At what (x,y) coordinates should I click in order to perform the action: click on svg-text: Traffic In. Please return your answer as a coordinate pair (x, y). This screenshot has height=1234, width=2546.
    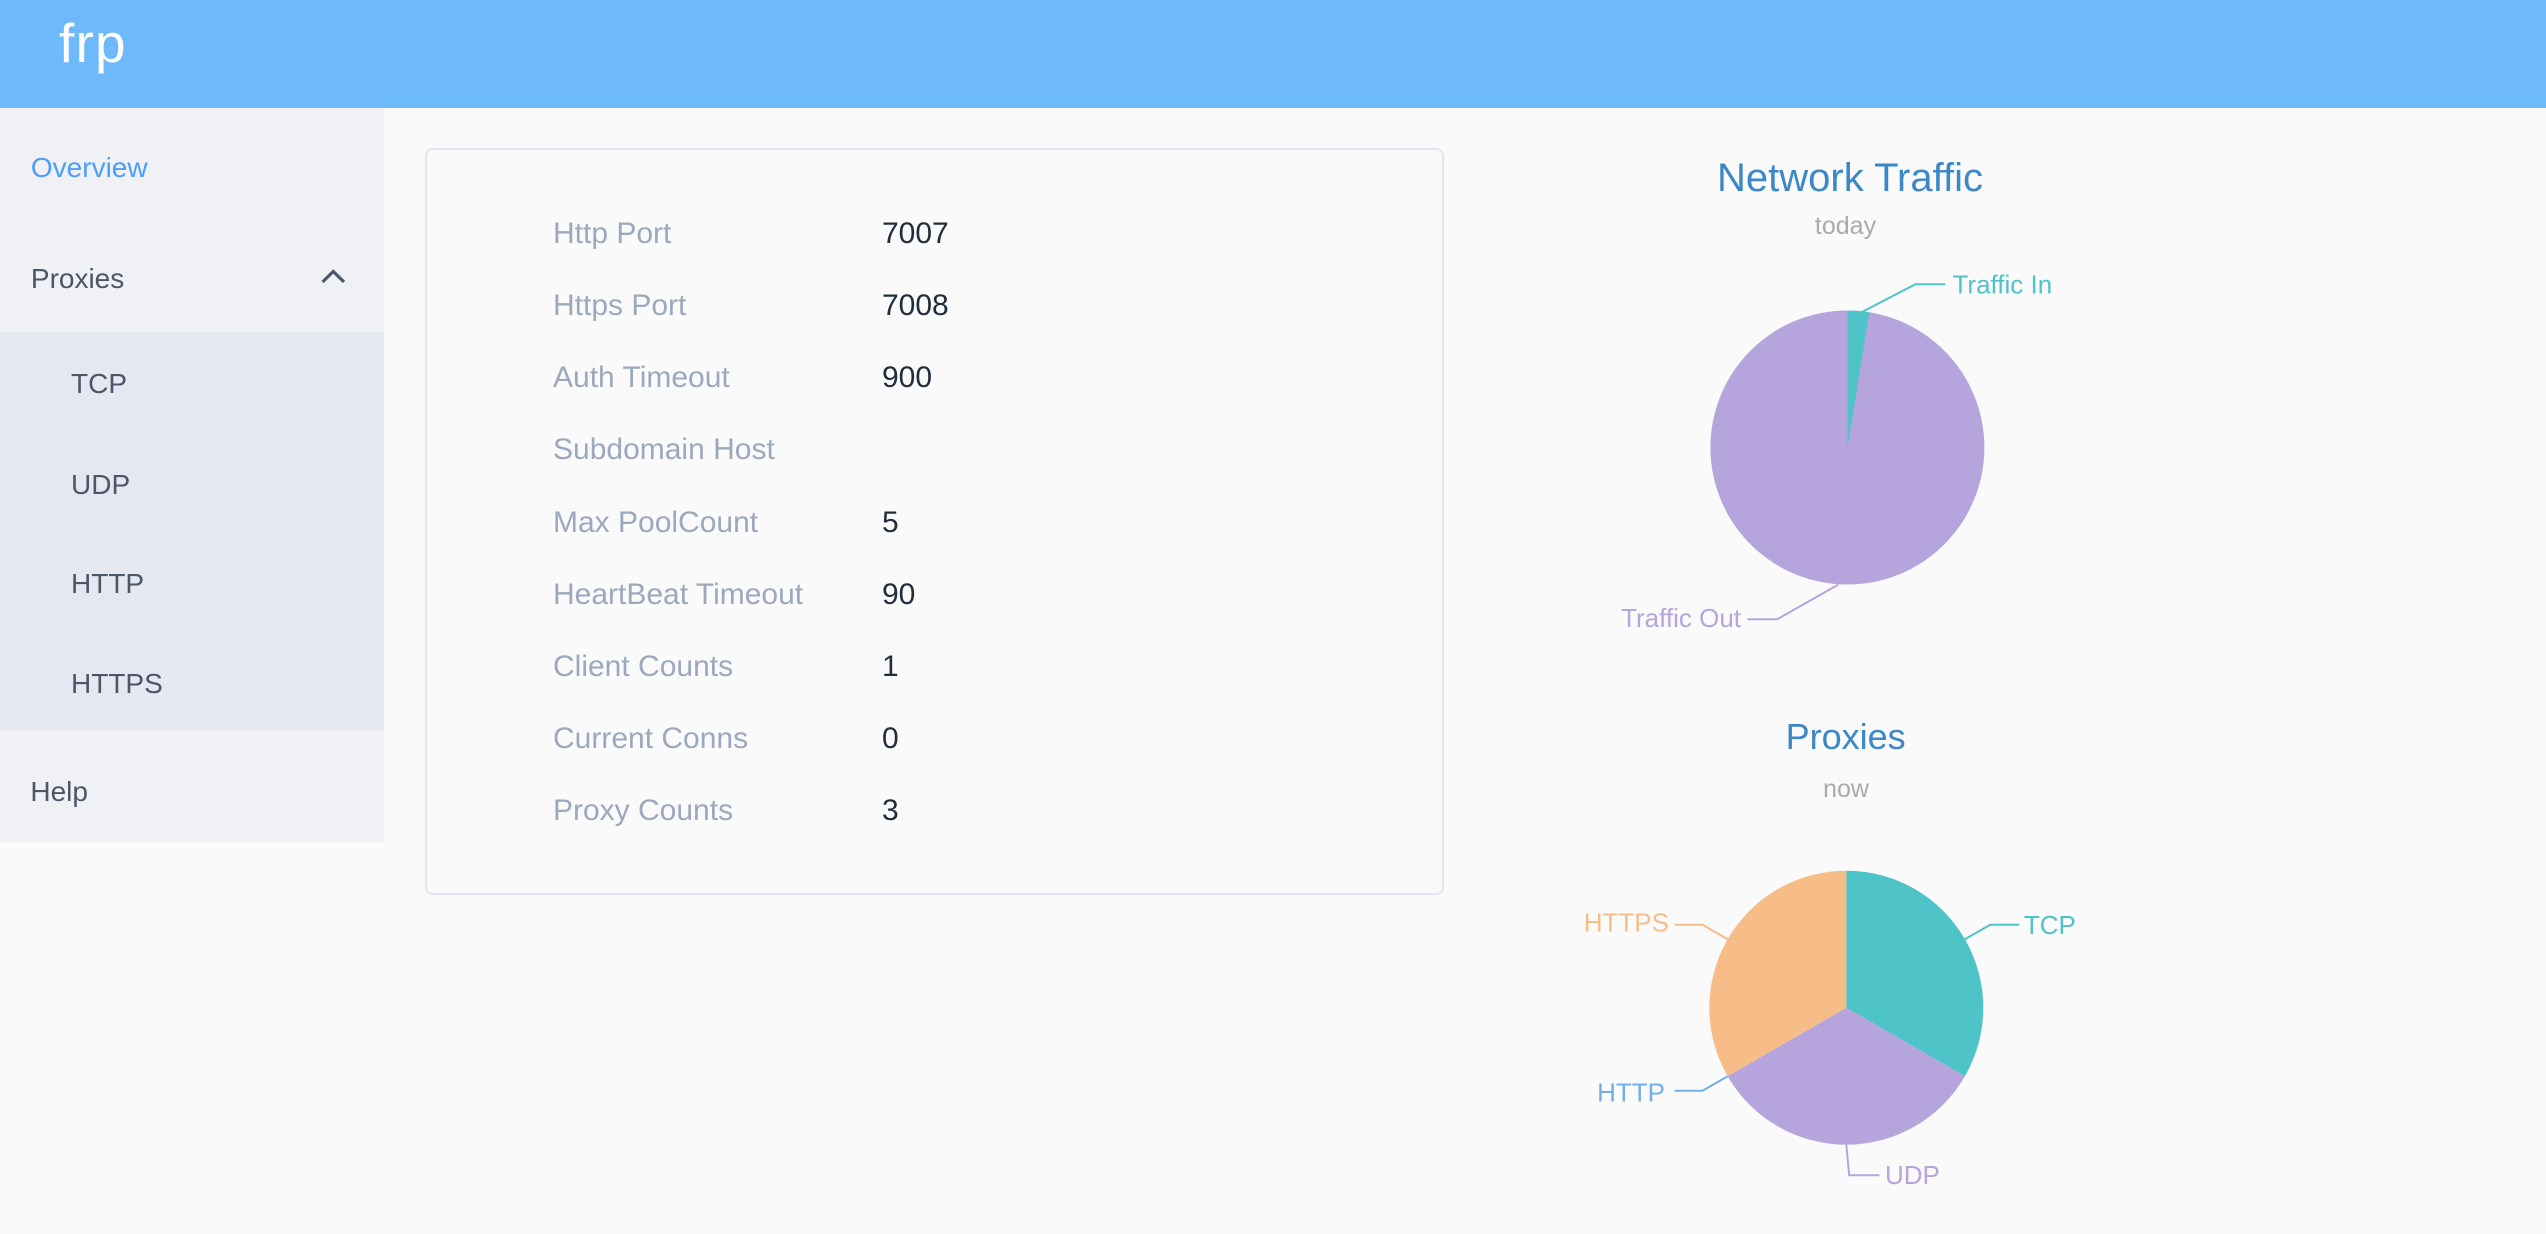
    Looking at the image, I should click on (2003, 285).